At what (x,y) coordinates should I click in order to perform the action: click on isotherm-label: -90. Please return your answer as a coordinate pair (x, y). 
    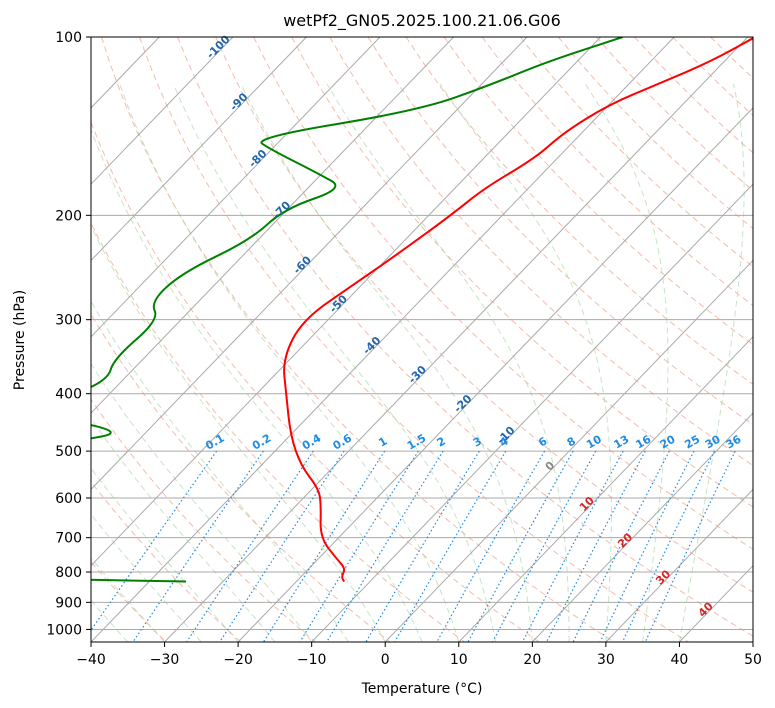
    Looking at the image, I should click on (238, 101).